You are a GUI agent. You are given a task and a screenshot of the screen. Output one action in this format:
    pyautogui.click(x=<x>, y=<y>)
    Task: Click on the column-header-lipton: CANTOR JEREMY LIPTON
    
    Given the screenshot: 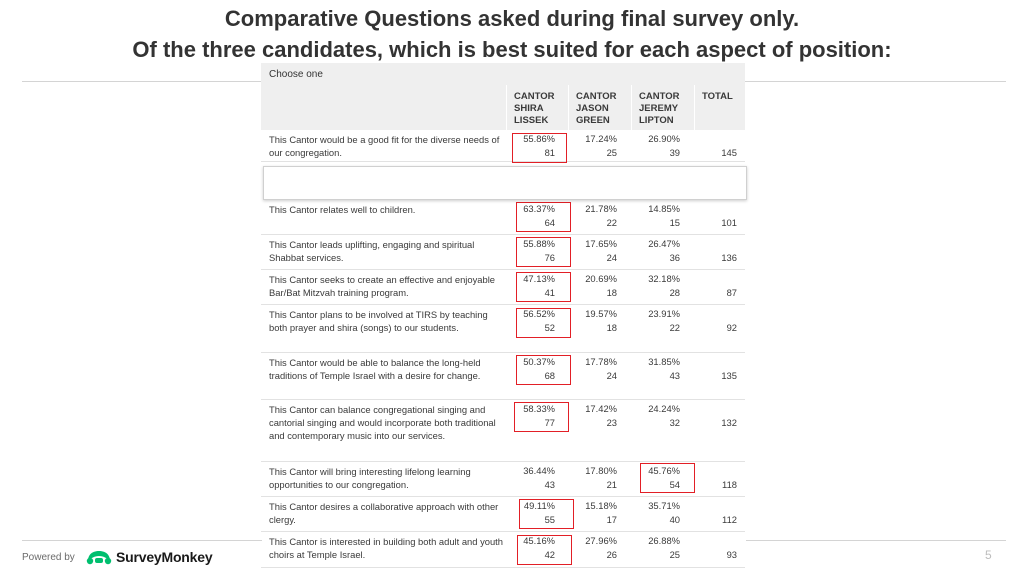 What is the action you would take?
    pyautogui.click(x=659, y=108)
    